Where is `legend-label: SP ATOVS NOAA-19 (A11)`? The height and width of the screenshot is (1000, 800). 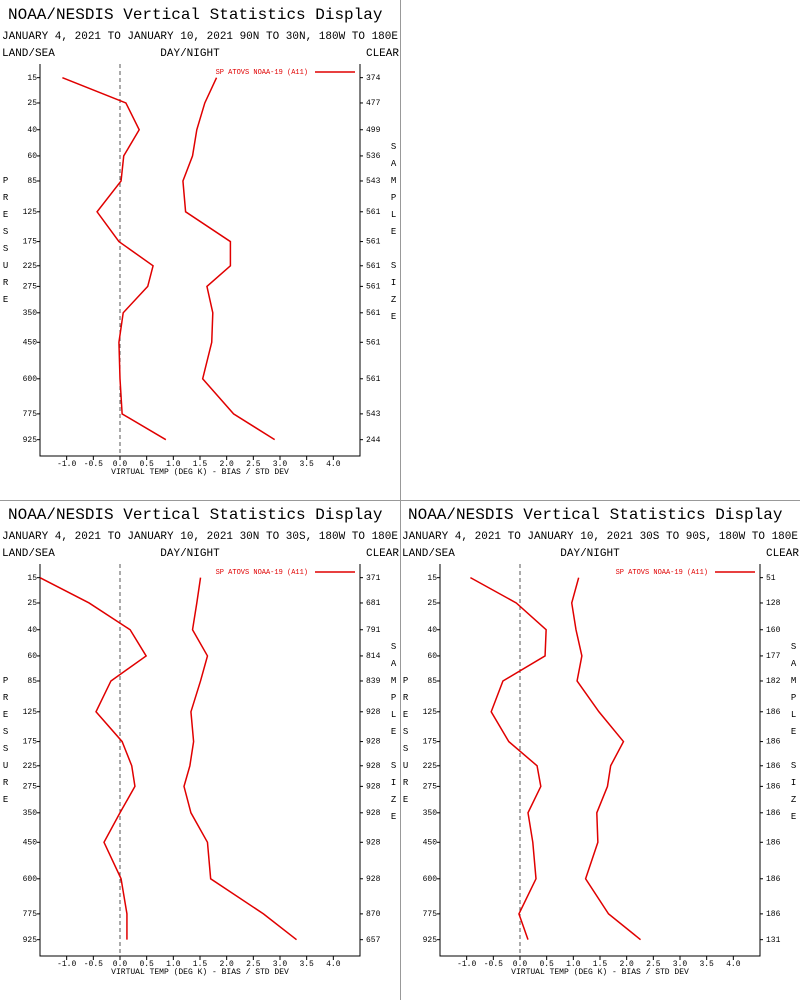
legend-label: SP ATOVS NOAA-19 (A11) is located at coordinates (662, 573).